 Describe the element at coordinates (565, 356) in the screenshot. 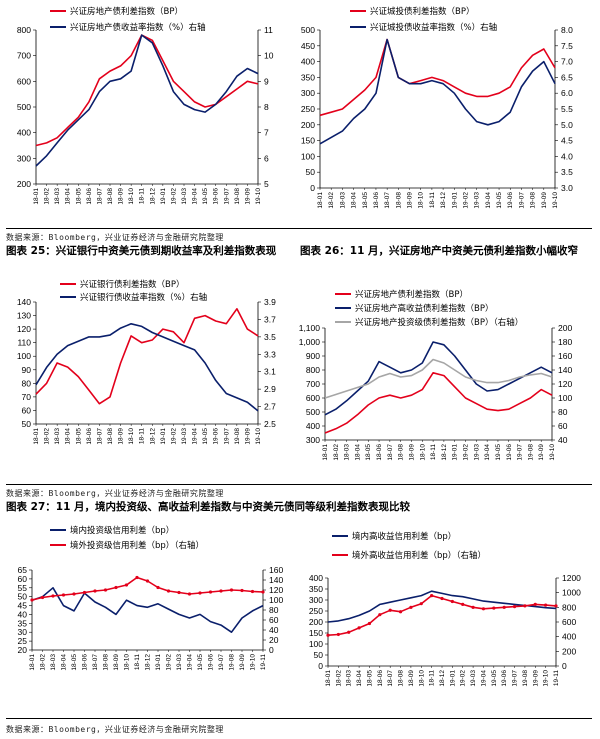

I see `y-right-tick-label: 160` at that location.